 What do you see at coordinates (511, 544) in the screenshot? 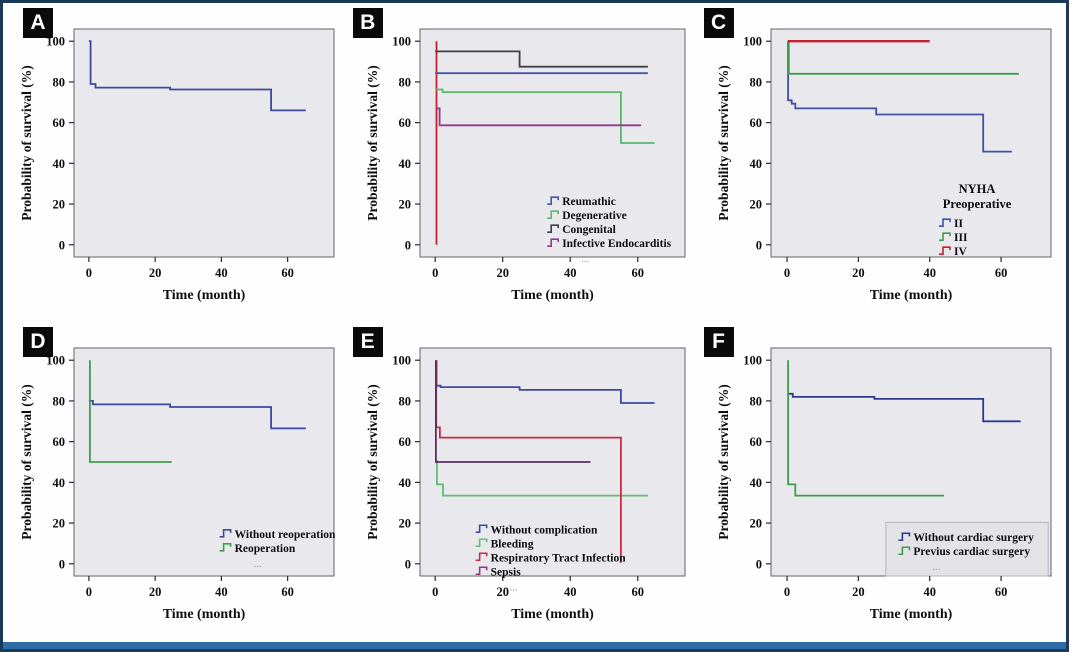
I see `legend-item-label: Bleeding` at bounding box center [511, 544].